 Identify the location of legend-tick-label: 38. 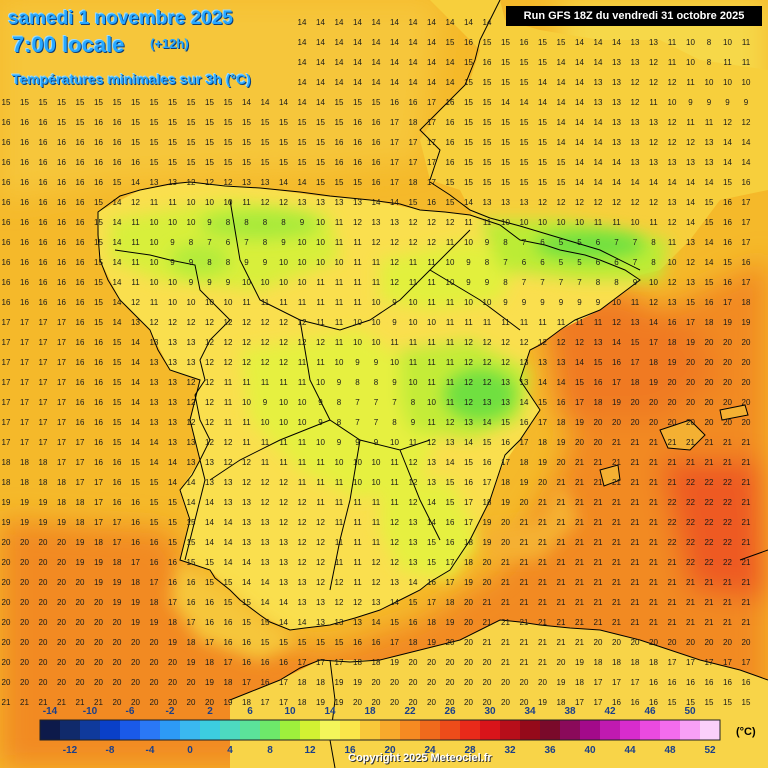
(570, 711).